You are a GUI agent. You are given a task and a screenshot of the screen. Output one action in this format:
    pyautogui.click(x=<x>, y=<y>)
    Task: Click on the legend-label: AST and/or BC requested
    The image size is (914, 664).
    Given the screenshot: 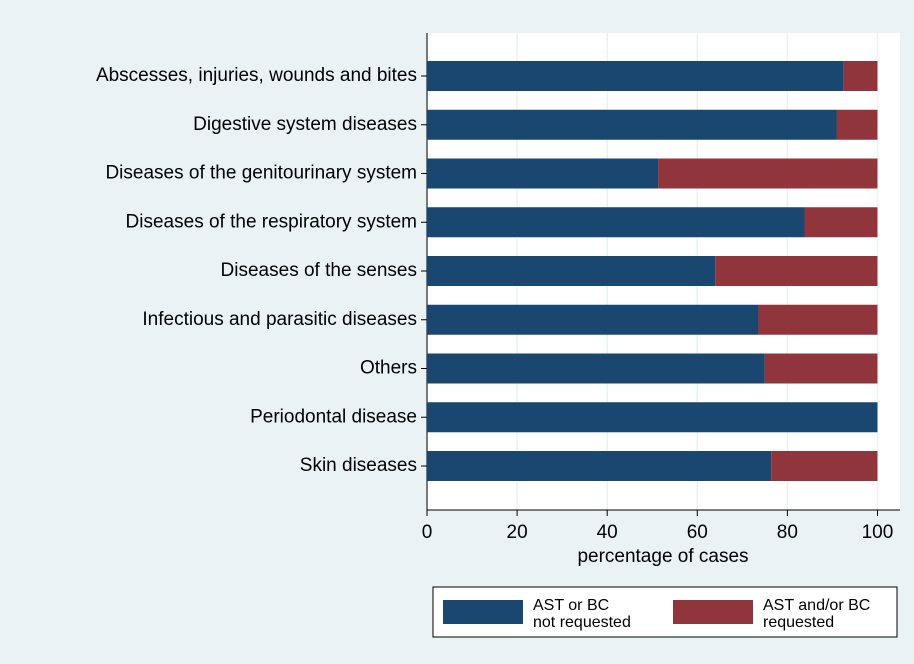 What is the action you would take?
    pyautogui.click(x=816, y=614)
    